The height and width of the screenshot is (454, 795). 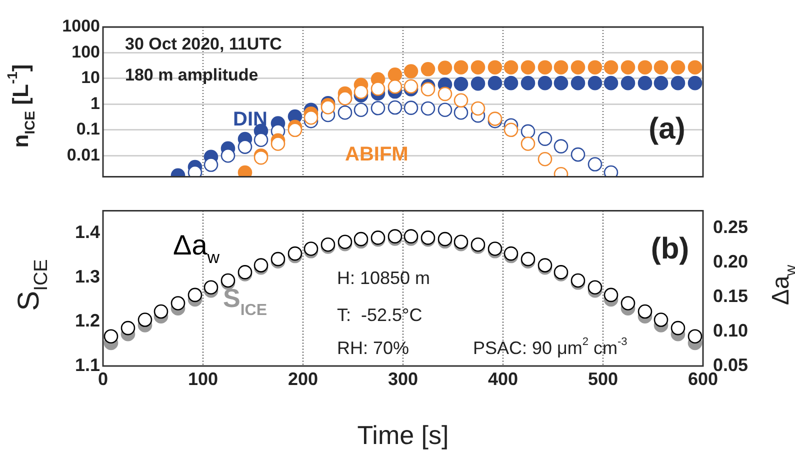 I want to click on x-tick-label: 300, so click(x=403, y=378).